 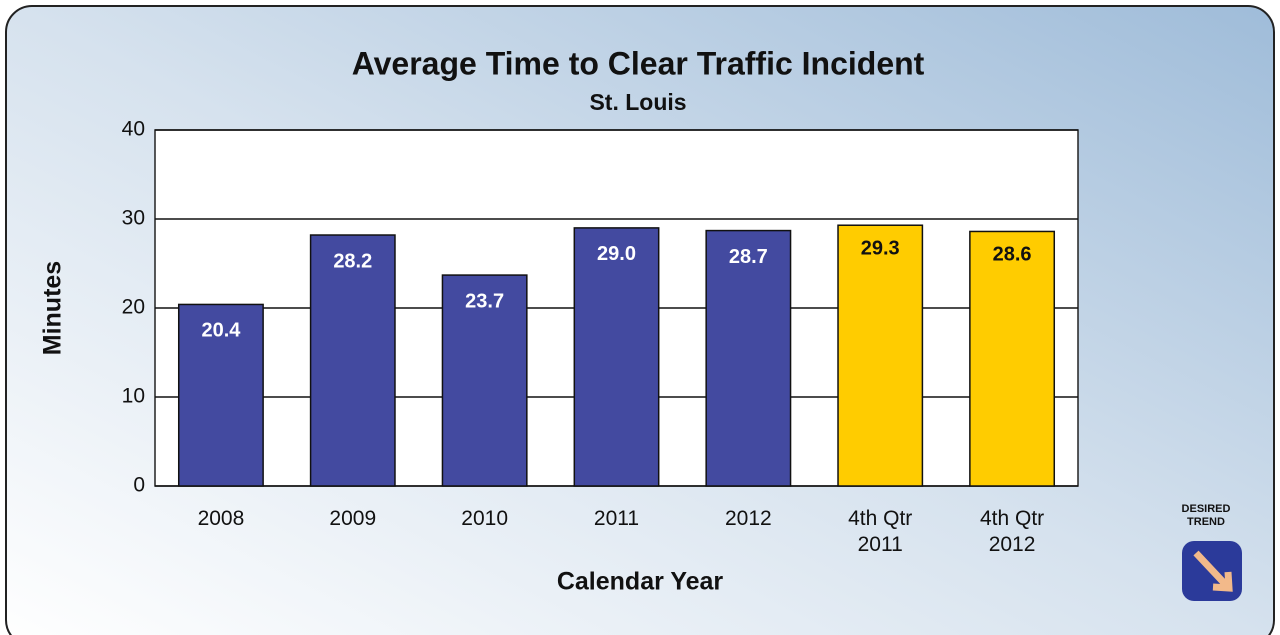 I want to click on x-axis-title: Calendar Year, so click(x=640, y=582).